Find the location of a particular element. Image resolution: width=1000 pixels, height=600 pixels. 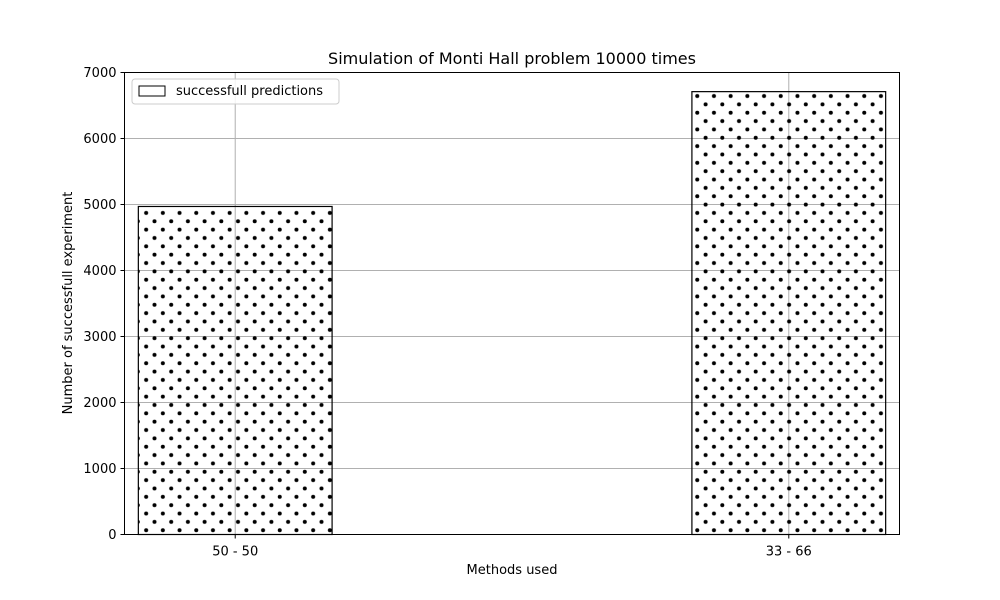

x-axis-label: Methods used is located at coordinates (512, 570).